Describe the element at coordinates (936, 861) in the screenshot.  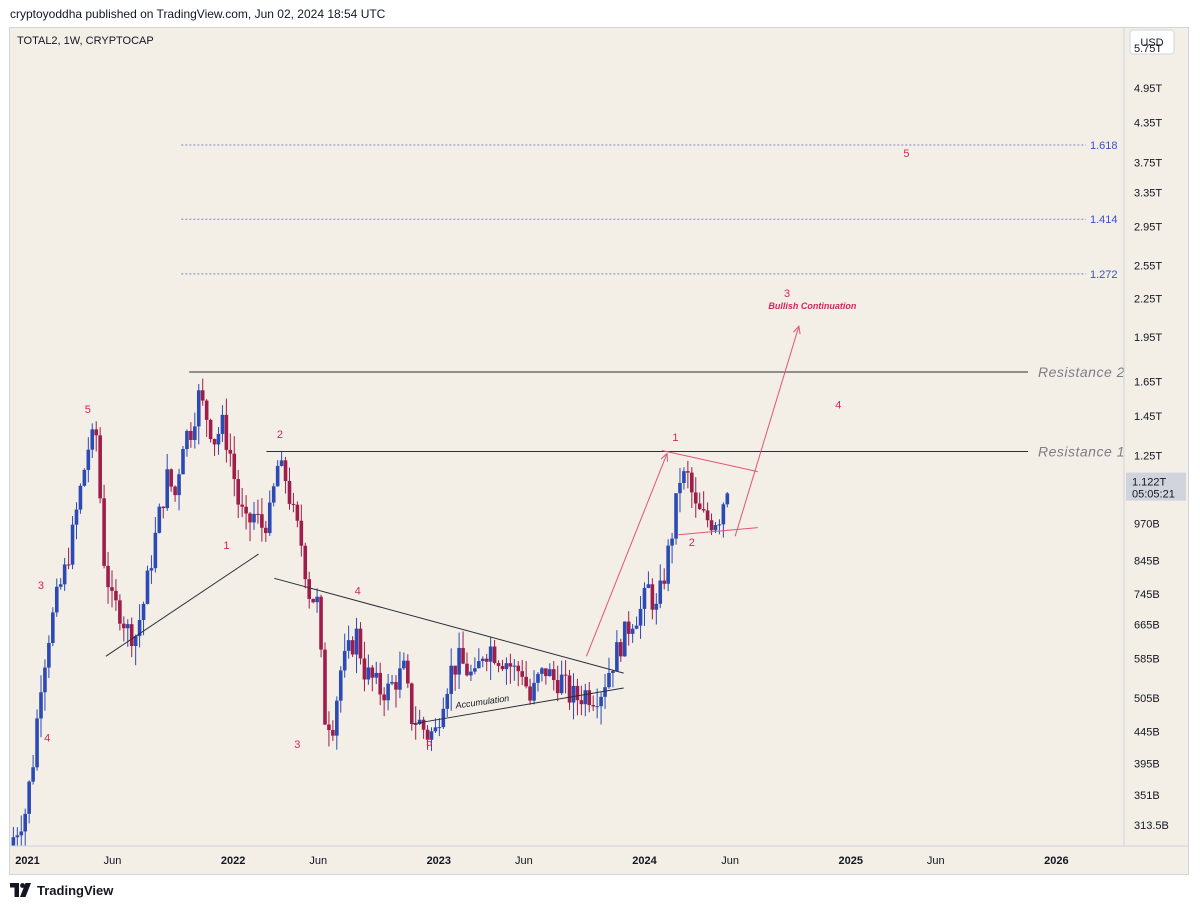
I see `time-tick-label: Jun` at that location.